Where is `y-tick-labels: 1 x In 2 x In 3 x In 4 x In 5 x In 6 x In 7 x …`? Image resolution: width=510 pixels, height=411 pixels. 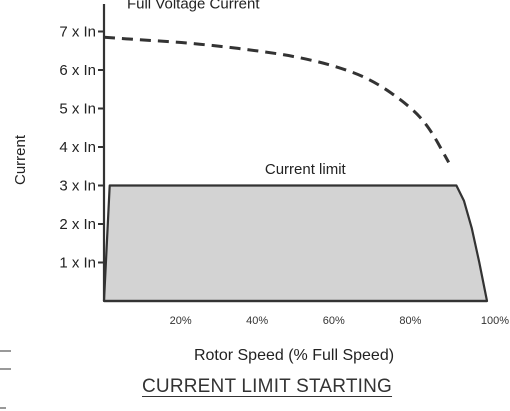
y-tick-labels: 1 x In 2 x In 3 x In 4 x In 5 x In 6 x In 7 x … is located at coordinates (77, 148).